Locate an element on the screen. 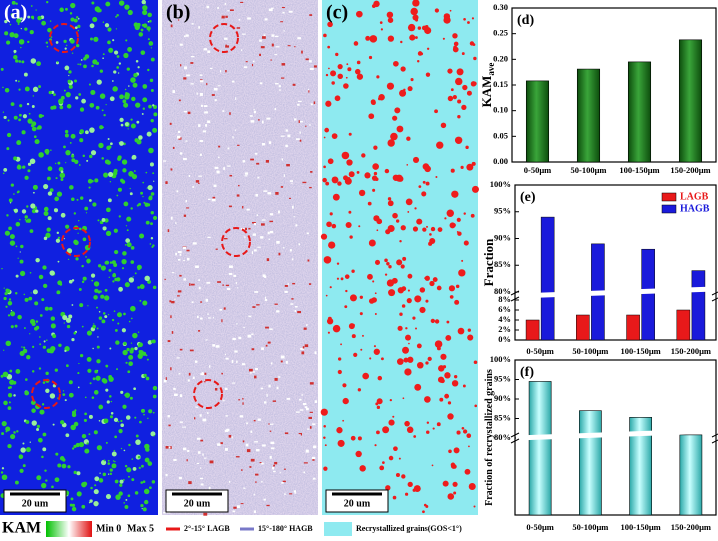 The height and width of the screenshot is (541, 718). x-tick-label: 50-100μm is located at coordinates (590, 527).